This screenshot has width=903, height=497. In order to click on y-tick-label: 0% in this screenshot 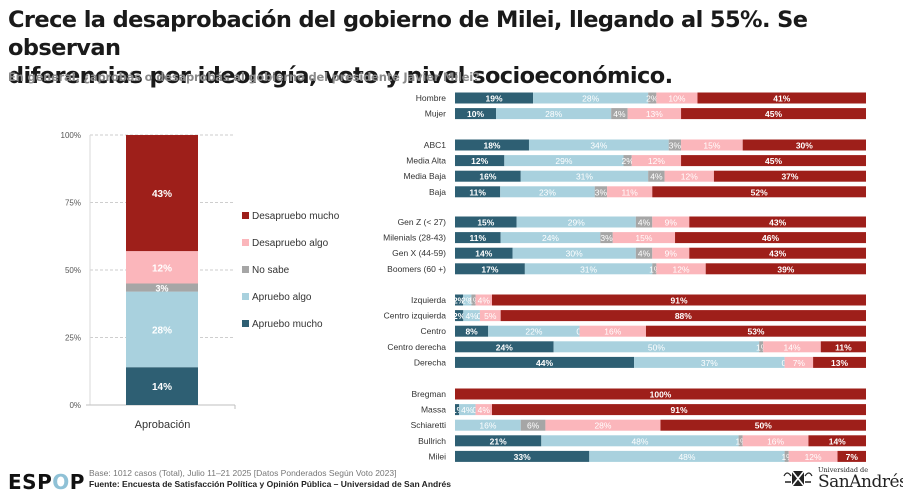, I will do `click(75, 405)`.